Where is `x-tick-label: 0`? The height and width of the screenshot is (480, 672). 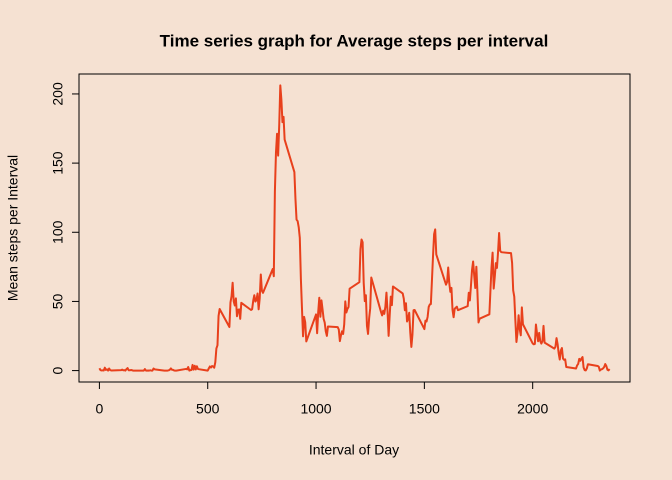
x-tick-label: 0 is located at coordinates (100, 409).